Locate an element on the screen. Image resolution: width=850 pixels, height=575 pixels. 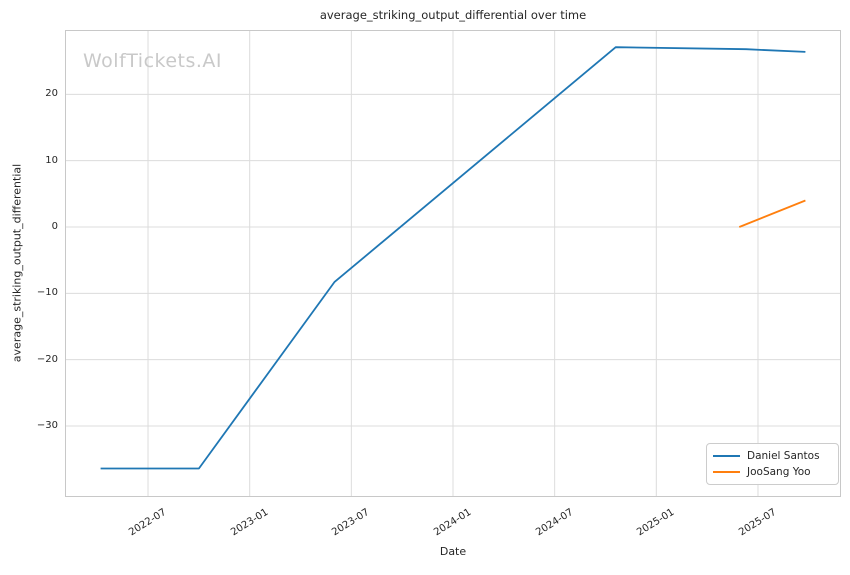
y-tick-label: 0 is located at coordinates (54, 227).